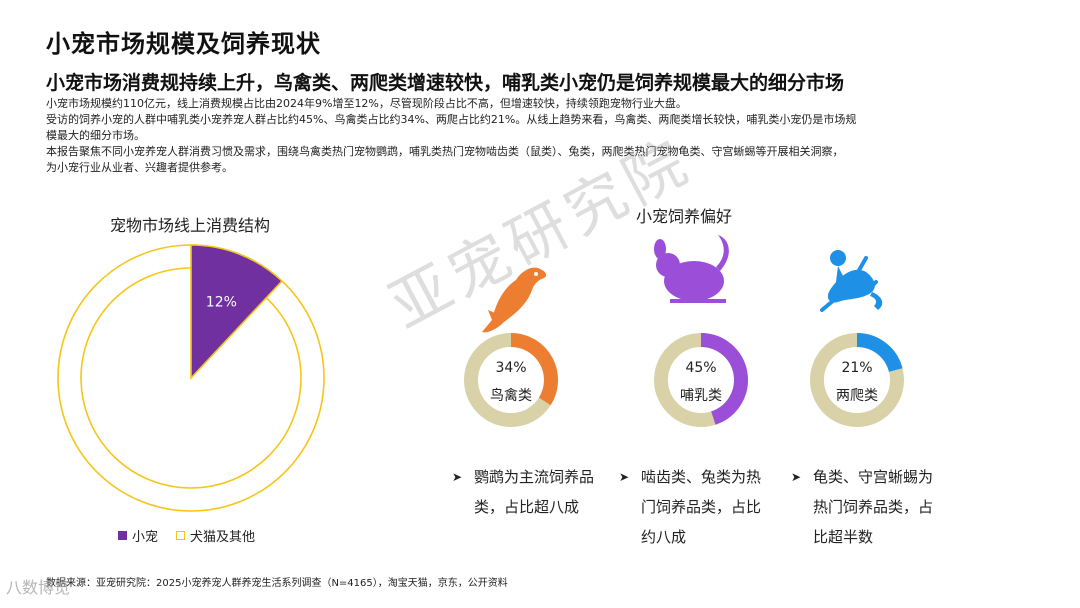 The width and height of the screenshot is (1080, 608). What do you see at coordinates (511, 395) in the screenshot?
I see `donut-category-label: 鸟禽类` at bounding box center [511, 395].